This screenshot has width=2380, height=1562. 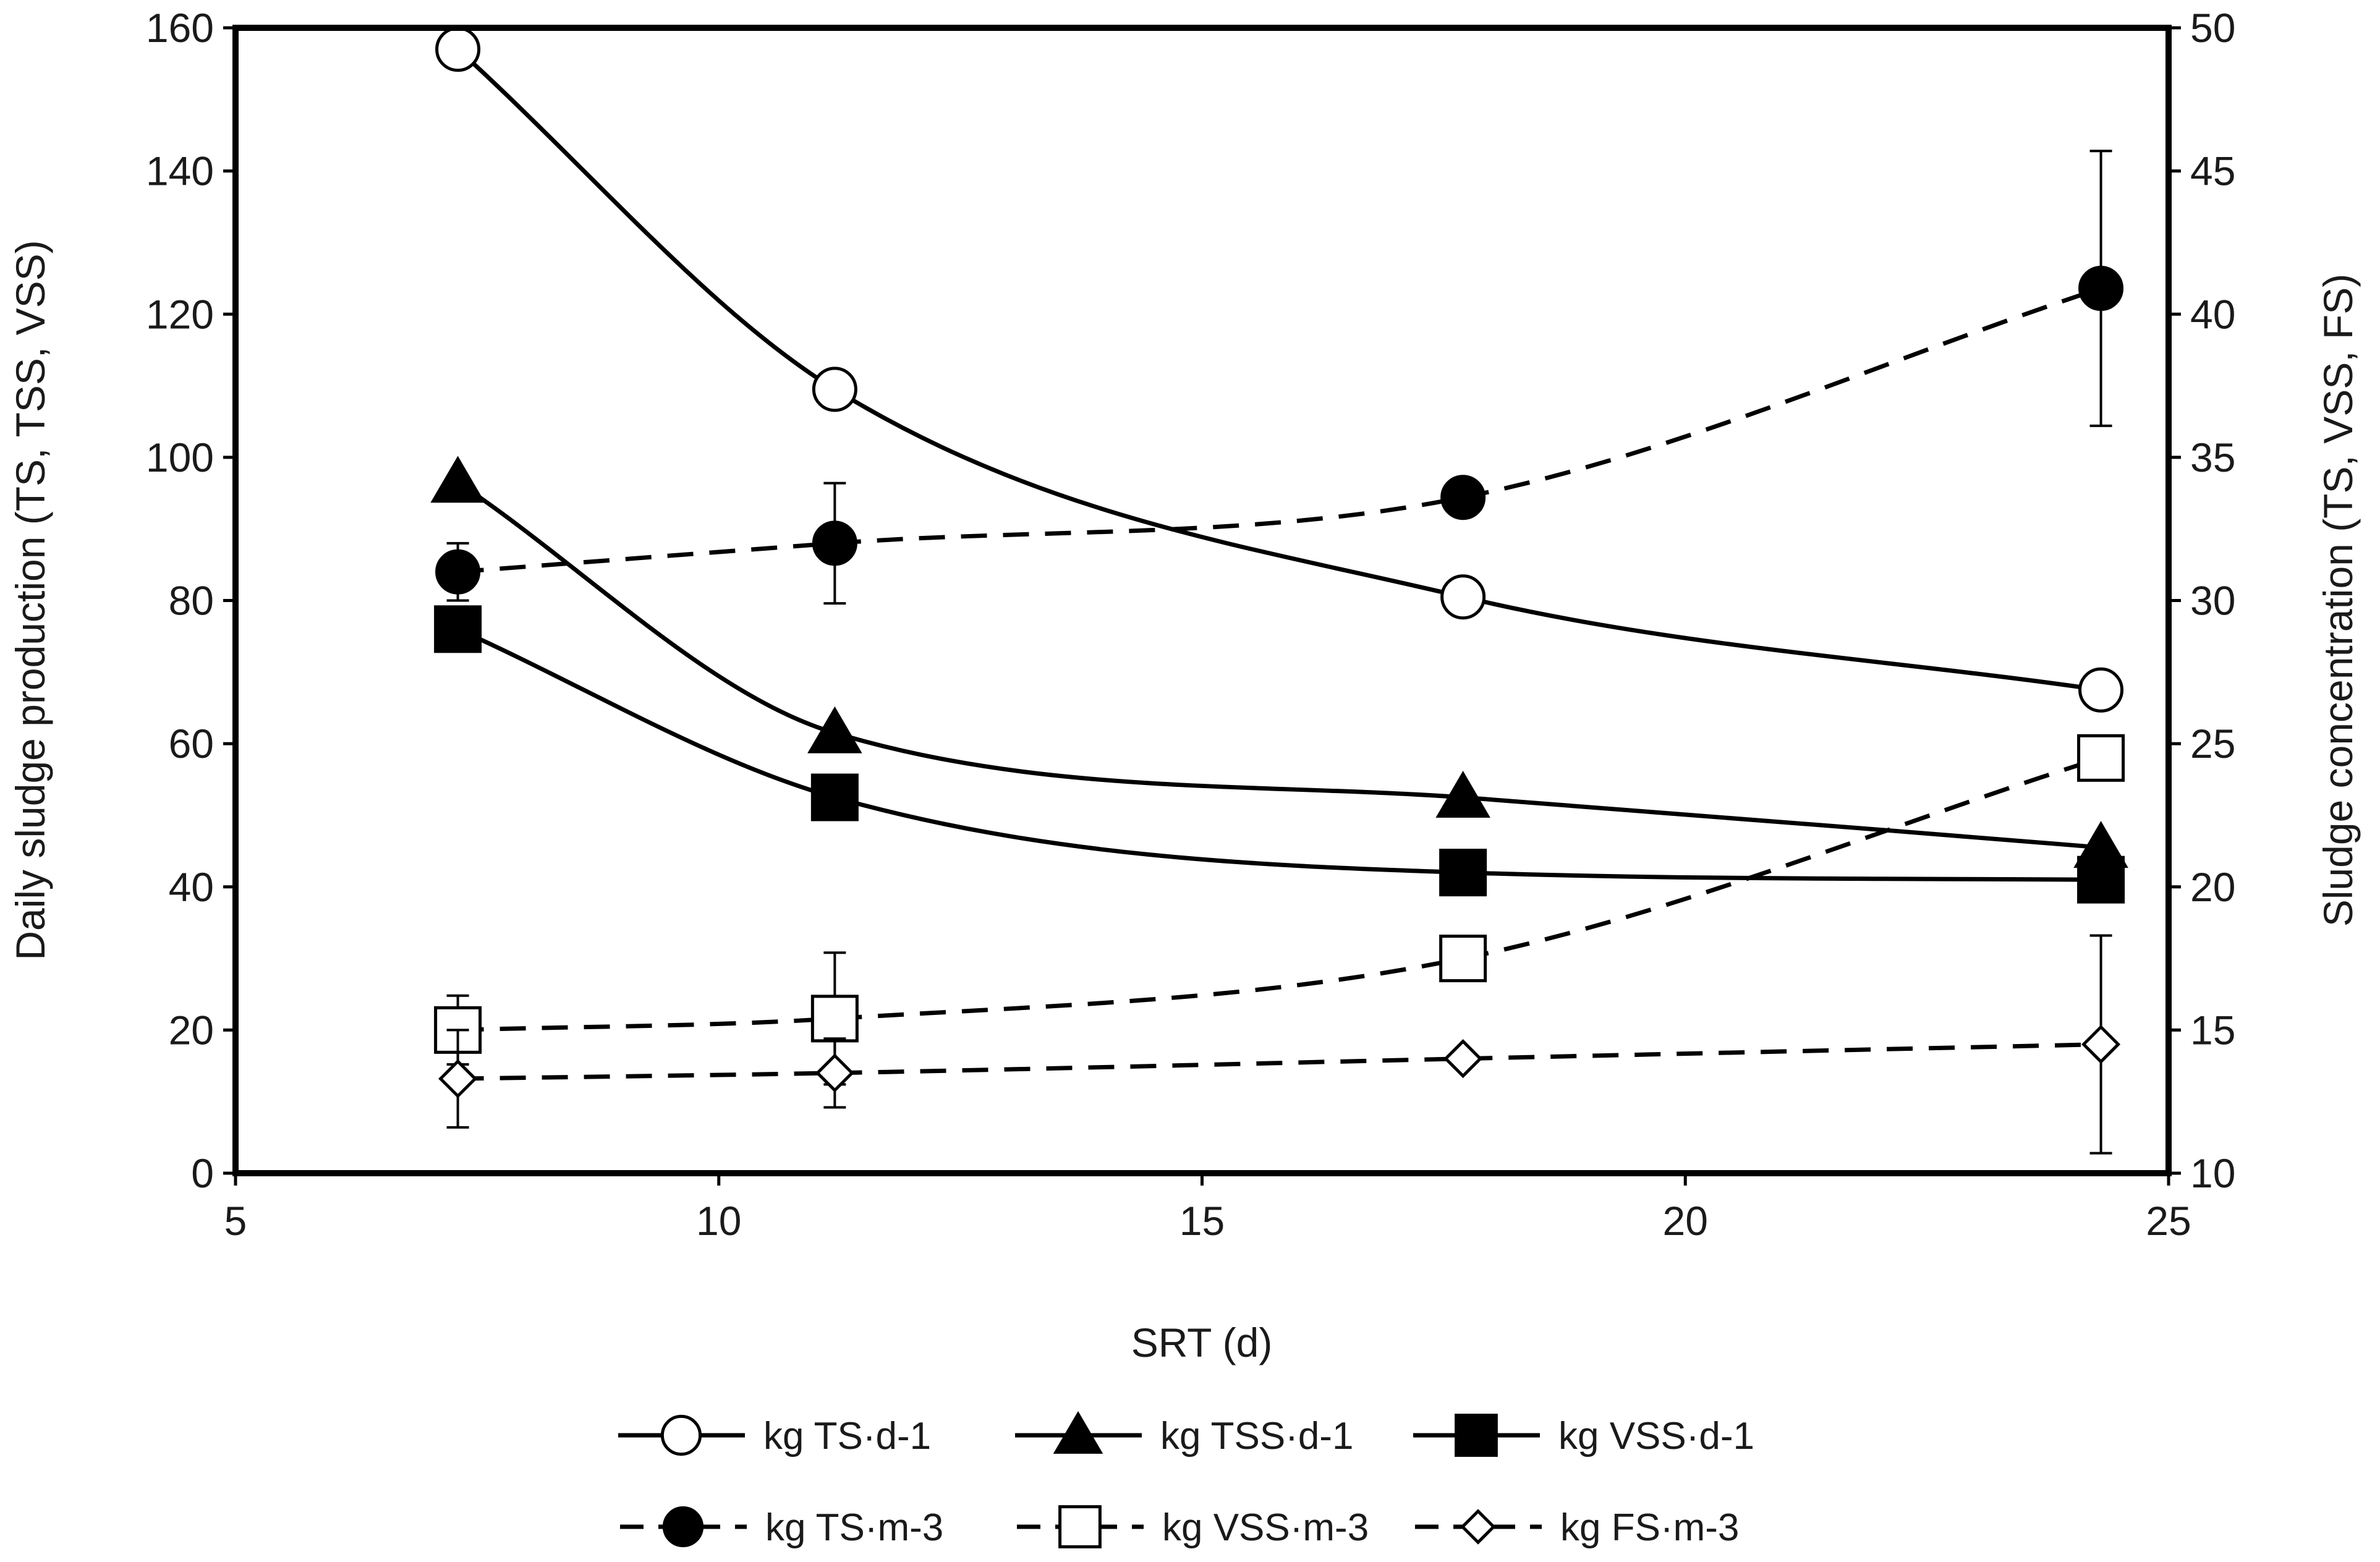 What do you see at coordinates (191, 601) in the screenshot?
I see `y-left-tick-label: 80` at bounding box center [191, 601].